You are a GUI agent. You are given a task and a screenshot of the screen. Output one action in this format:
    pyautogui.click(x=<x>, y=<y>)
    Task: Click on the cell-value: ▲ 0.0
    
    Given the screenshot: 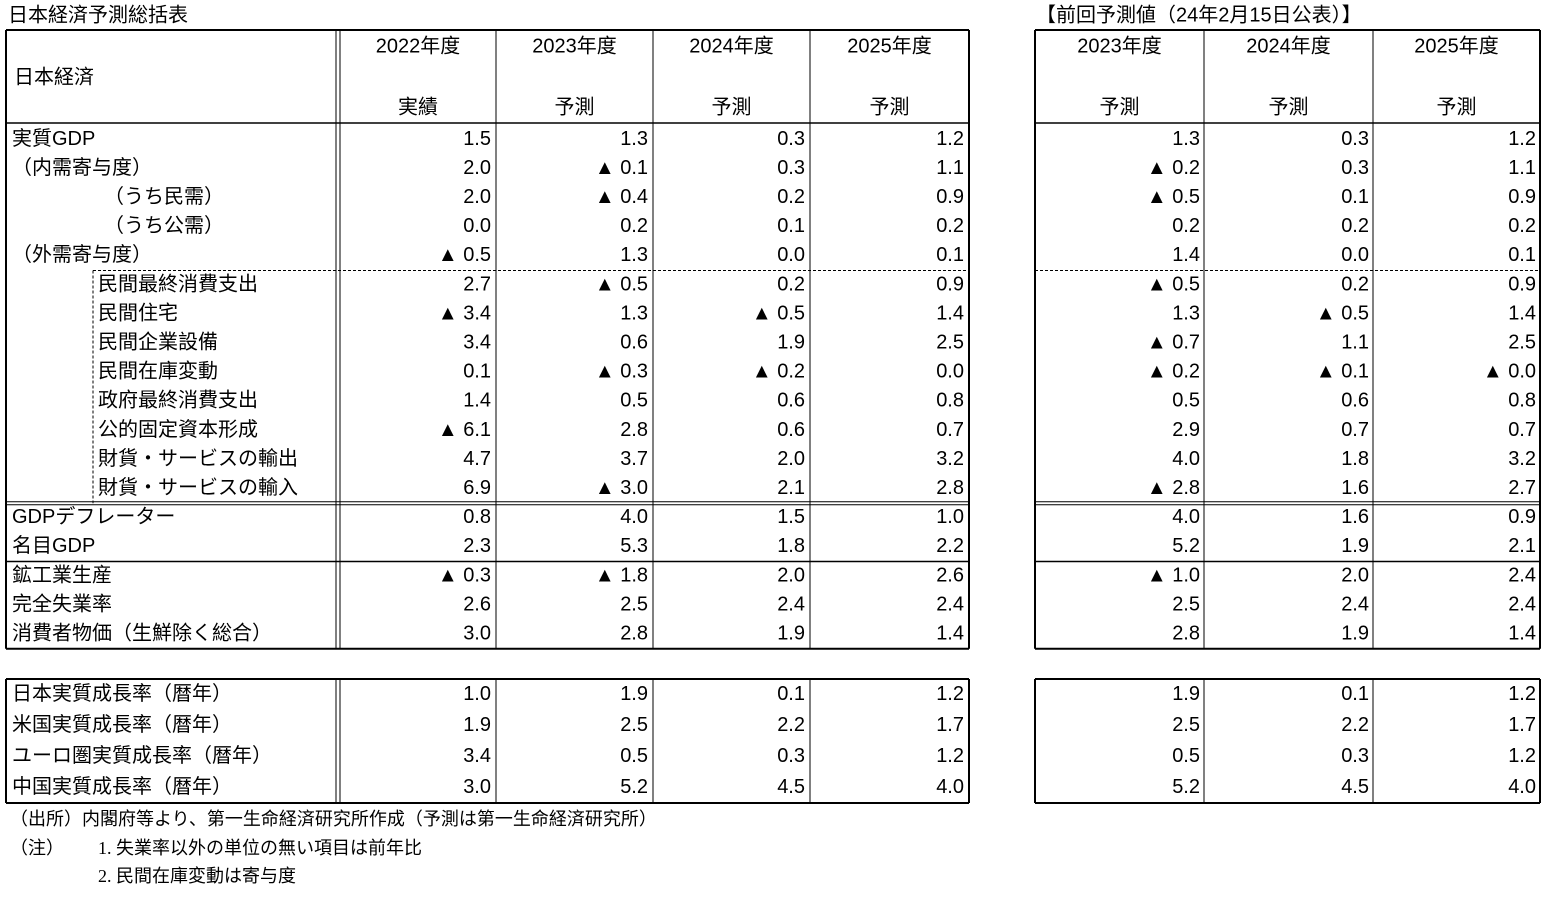 What is the action you would take?
    pyautogui.click(x=1509, y=372)
    